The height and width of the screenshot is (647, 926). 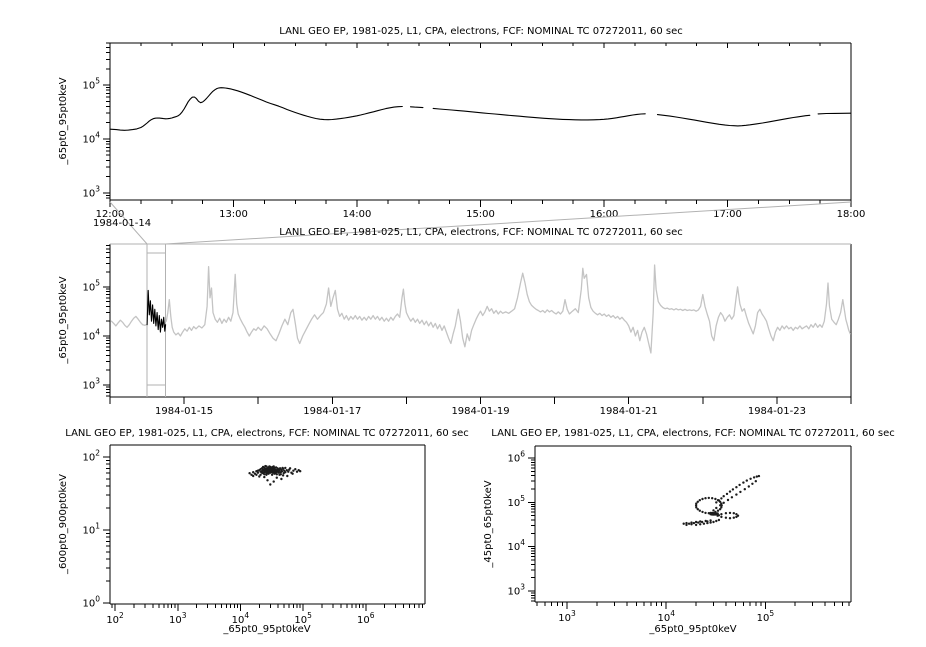 What do you see at coordinates (63, 524) in the screenshot?
I see `scatter-left-y-axis-label: _600pt0_900pt0keV` at bounding box center [63, 524].